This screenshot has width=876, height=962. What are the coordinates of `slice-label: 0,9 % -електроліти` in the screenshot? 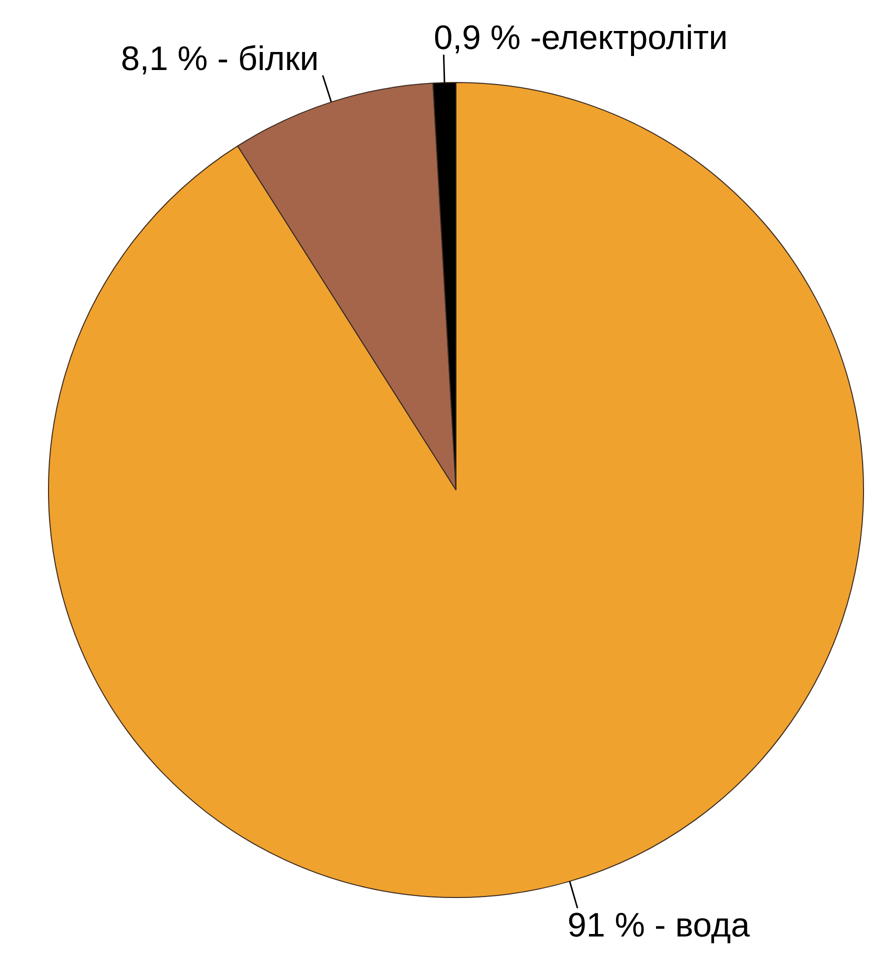 It's located at (581, 38).